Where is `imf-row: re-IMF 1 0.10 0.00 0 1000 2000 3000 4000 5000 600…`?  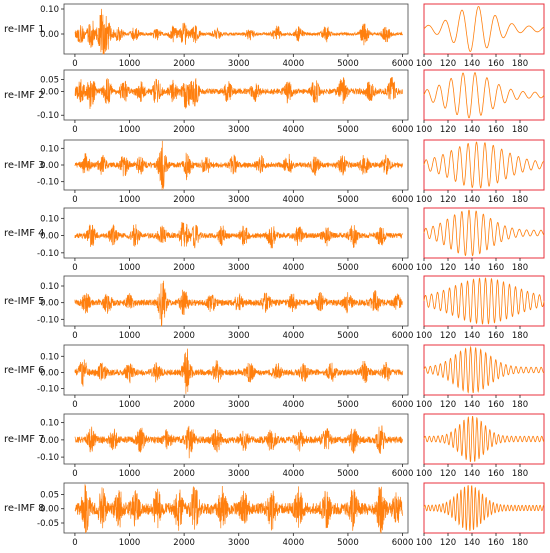
imf-row: re-IMF 1 0.10 0.00 0 1000 2000 3000 4000 5000 600… is located at coordinates (274, 36).